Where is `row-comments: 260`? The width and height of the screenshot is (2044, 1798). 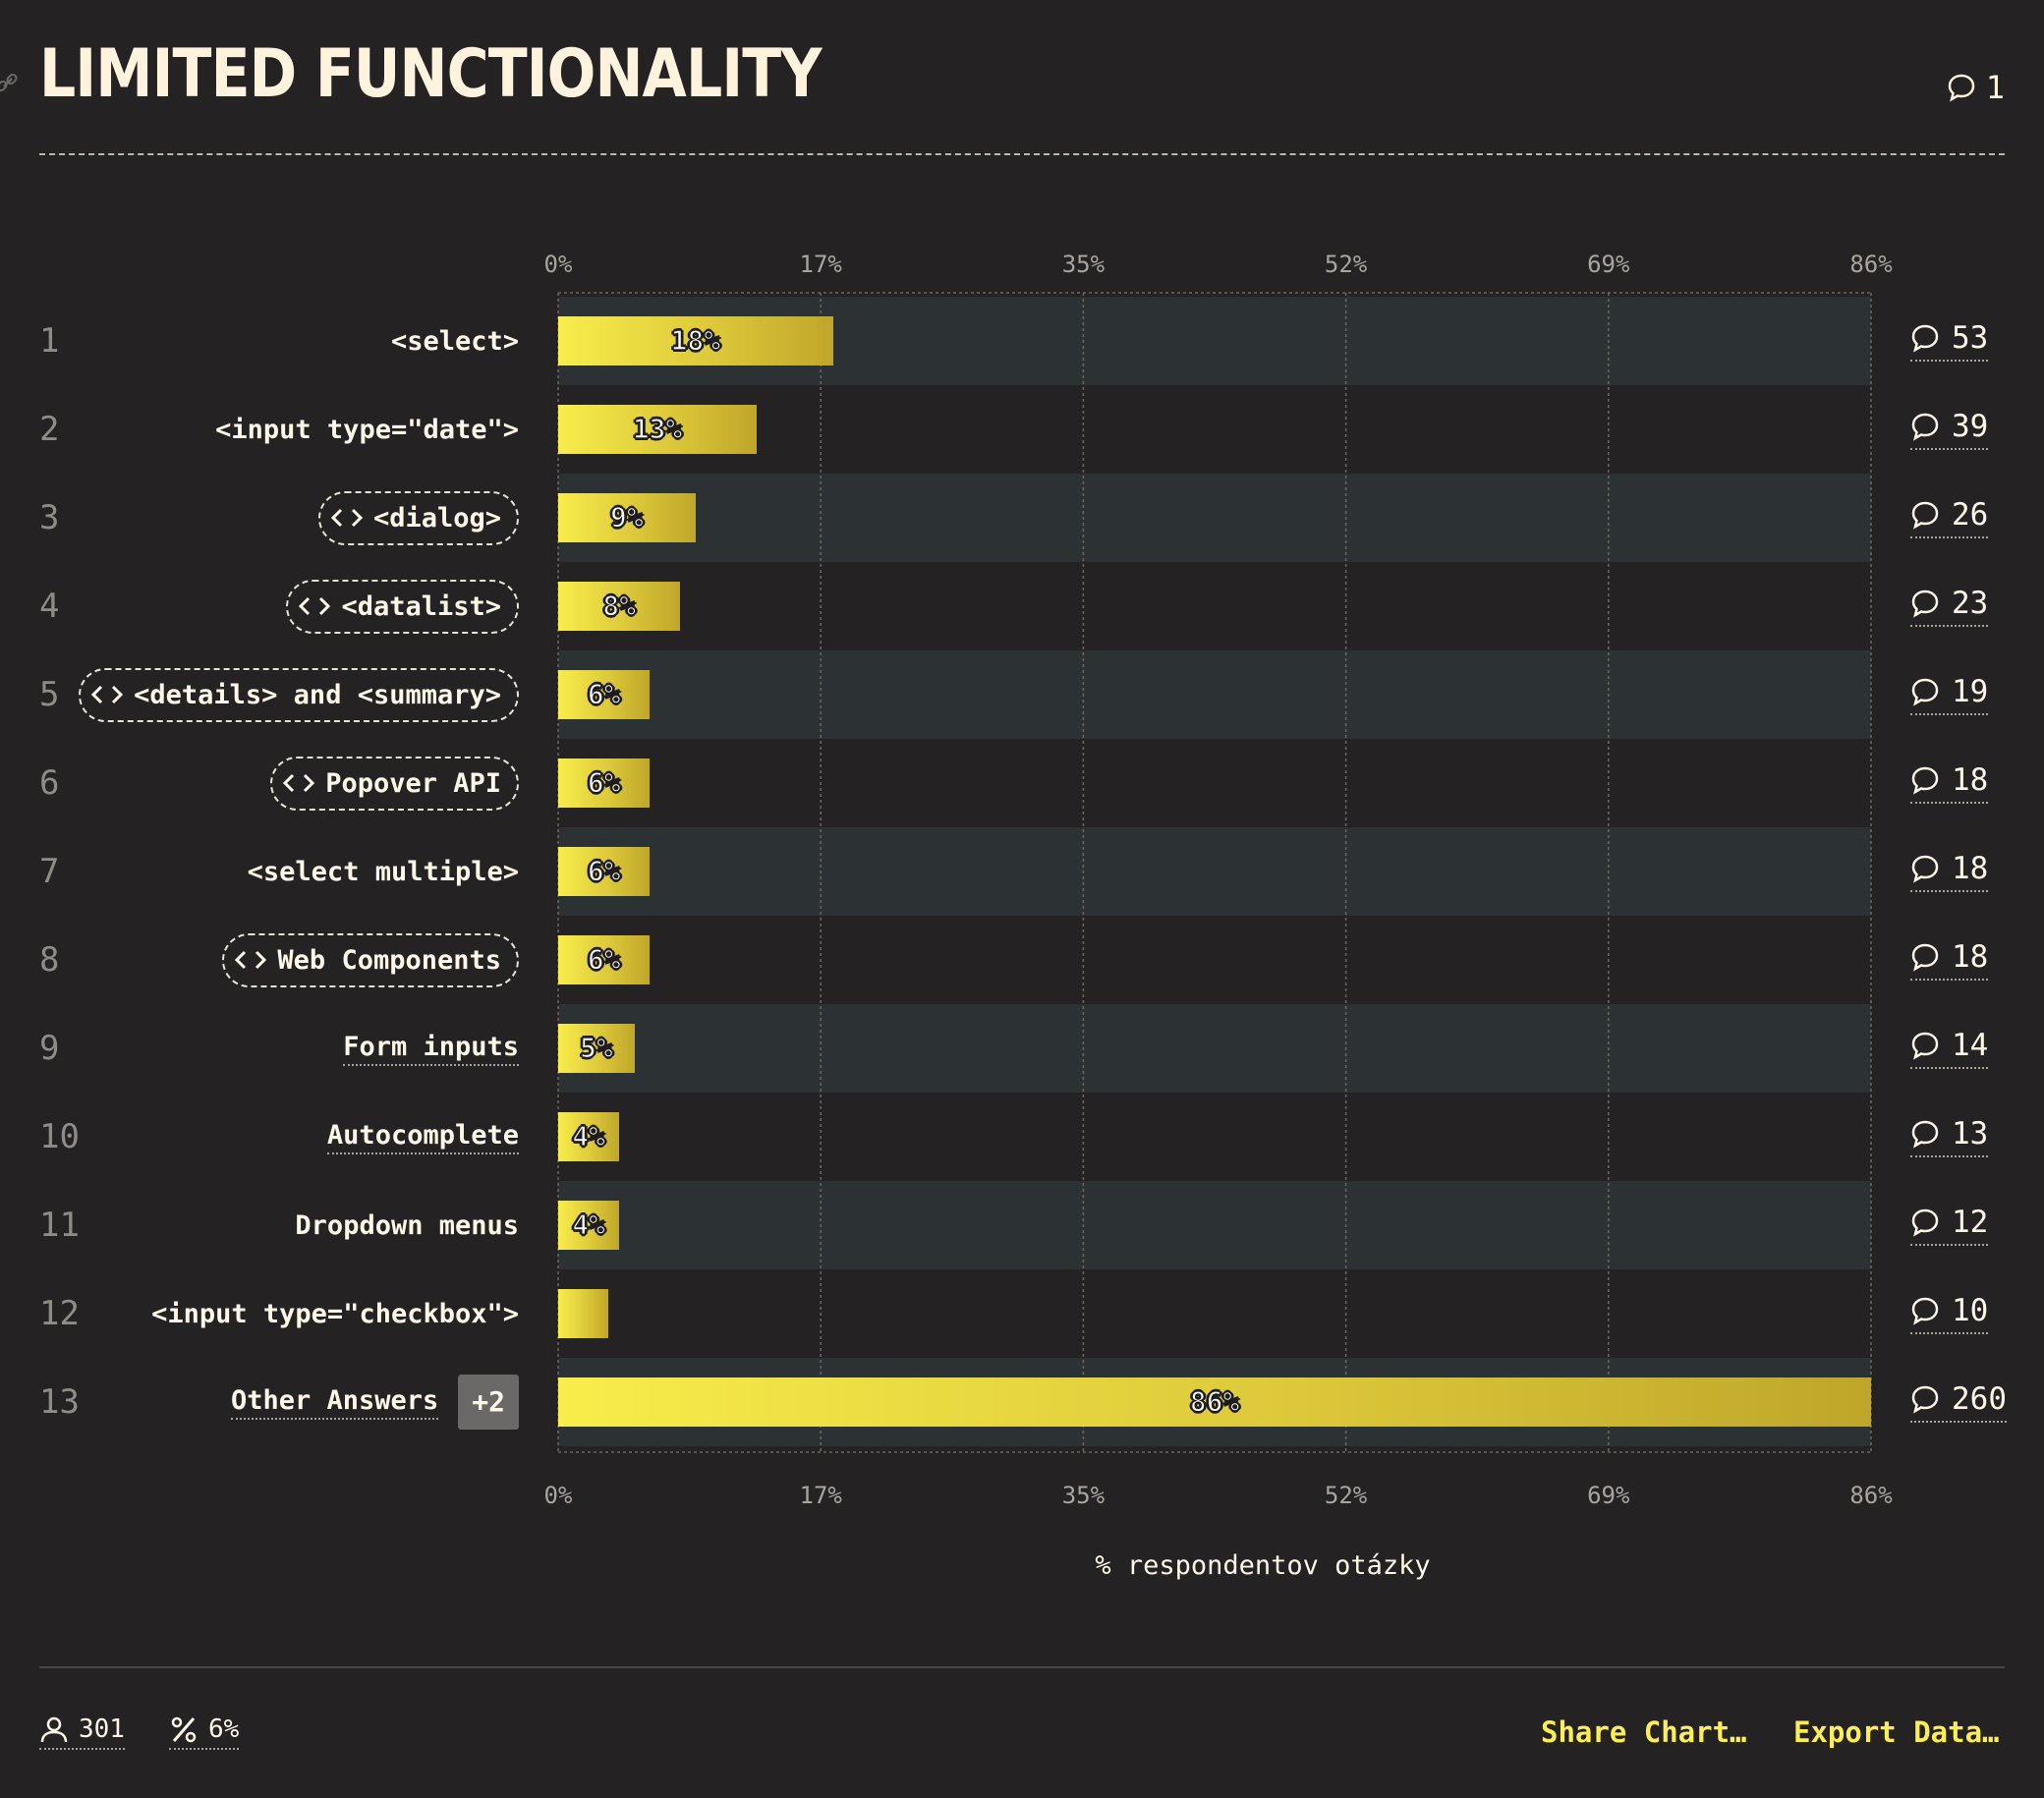 row-comments: 260 is located at coordinates (1958, 1402).